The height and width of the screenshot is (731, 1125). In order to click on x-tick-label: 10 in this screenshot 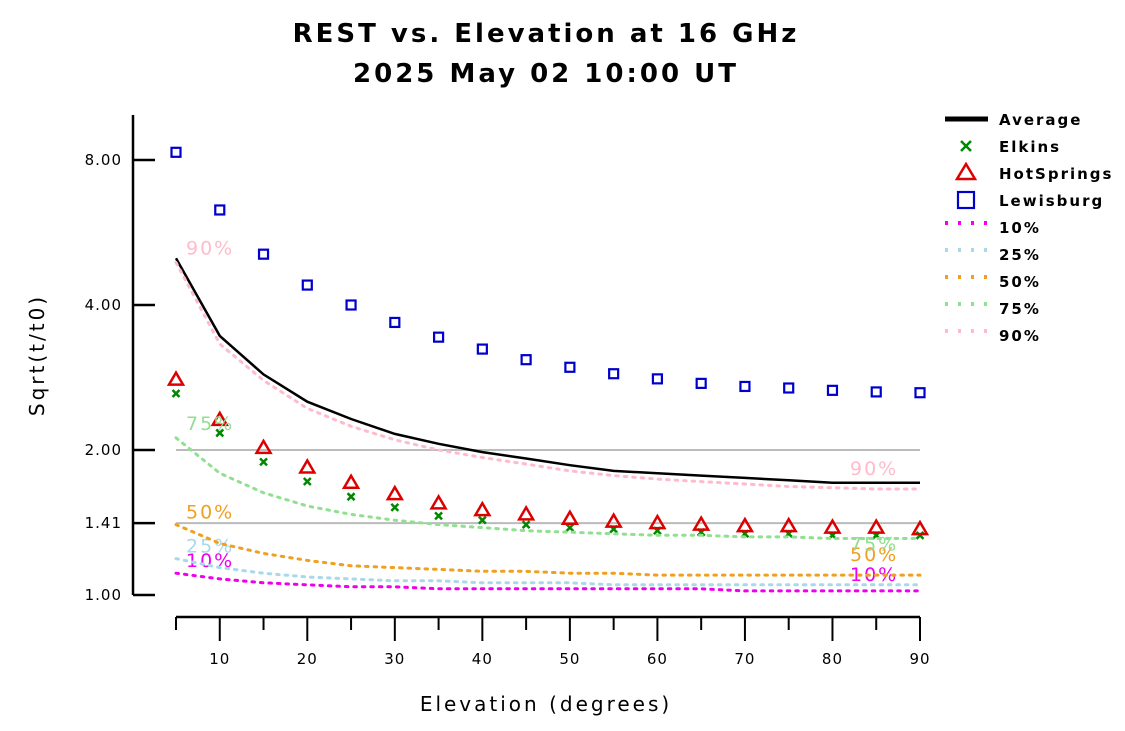, I will do `click(219, 659)`.